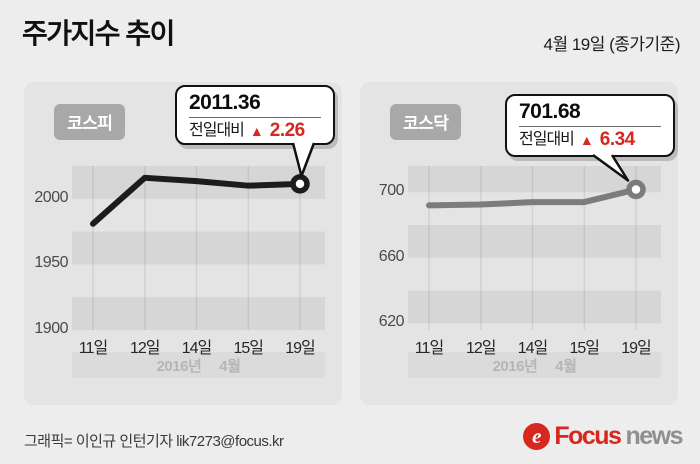  Describe the element at coordinates (51, 328) in the screenshot. I see `y-tick-label: 1900` at that location.